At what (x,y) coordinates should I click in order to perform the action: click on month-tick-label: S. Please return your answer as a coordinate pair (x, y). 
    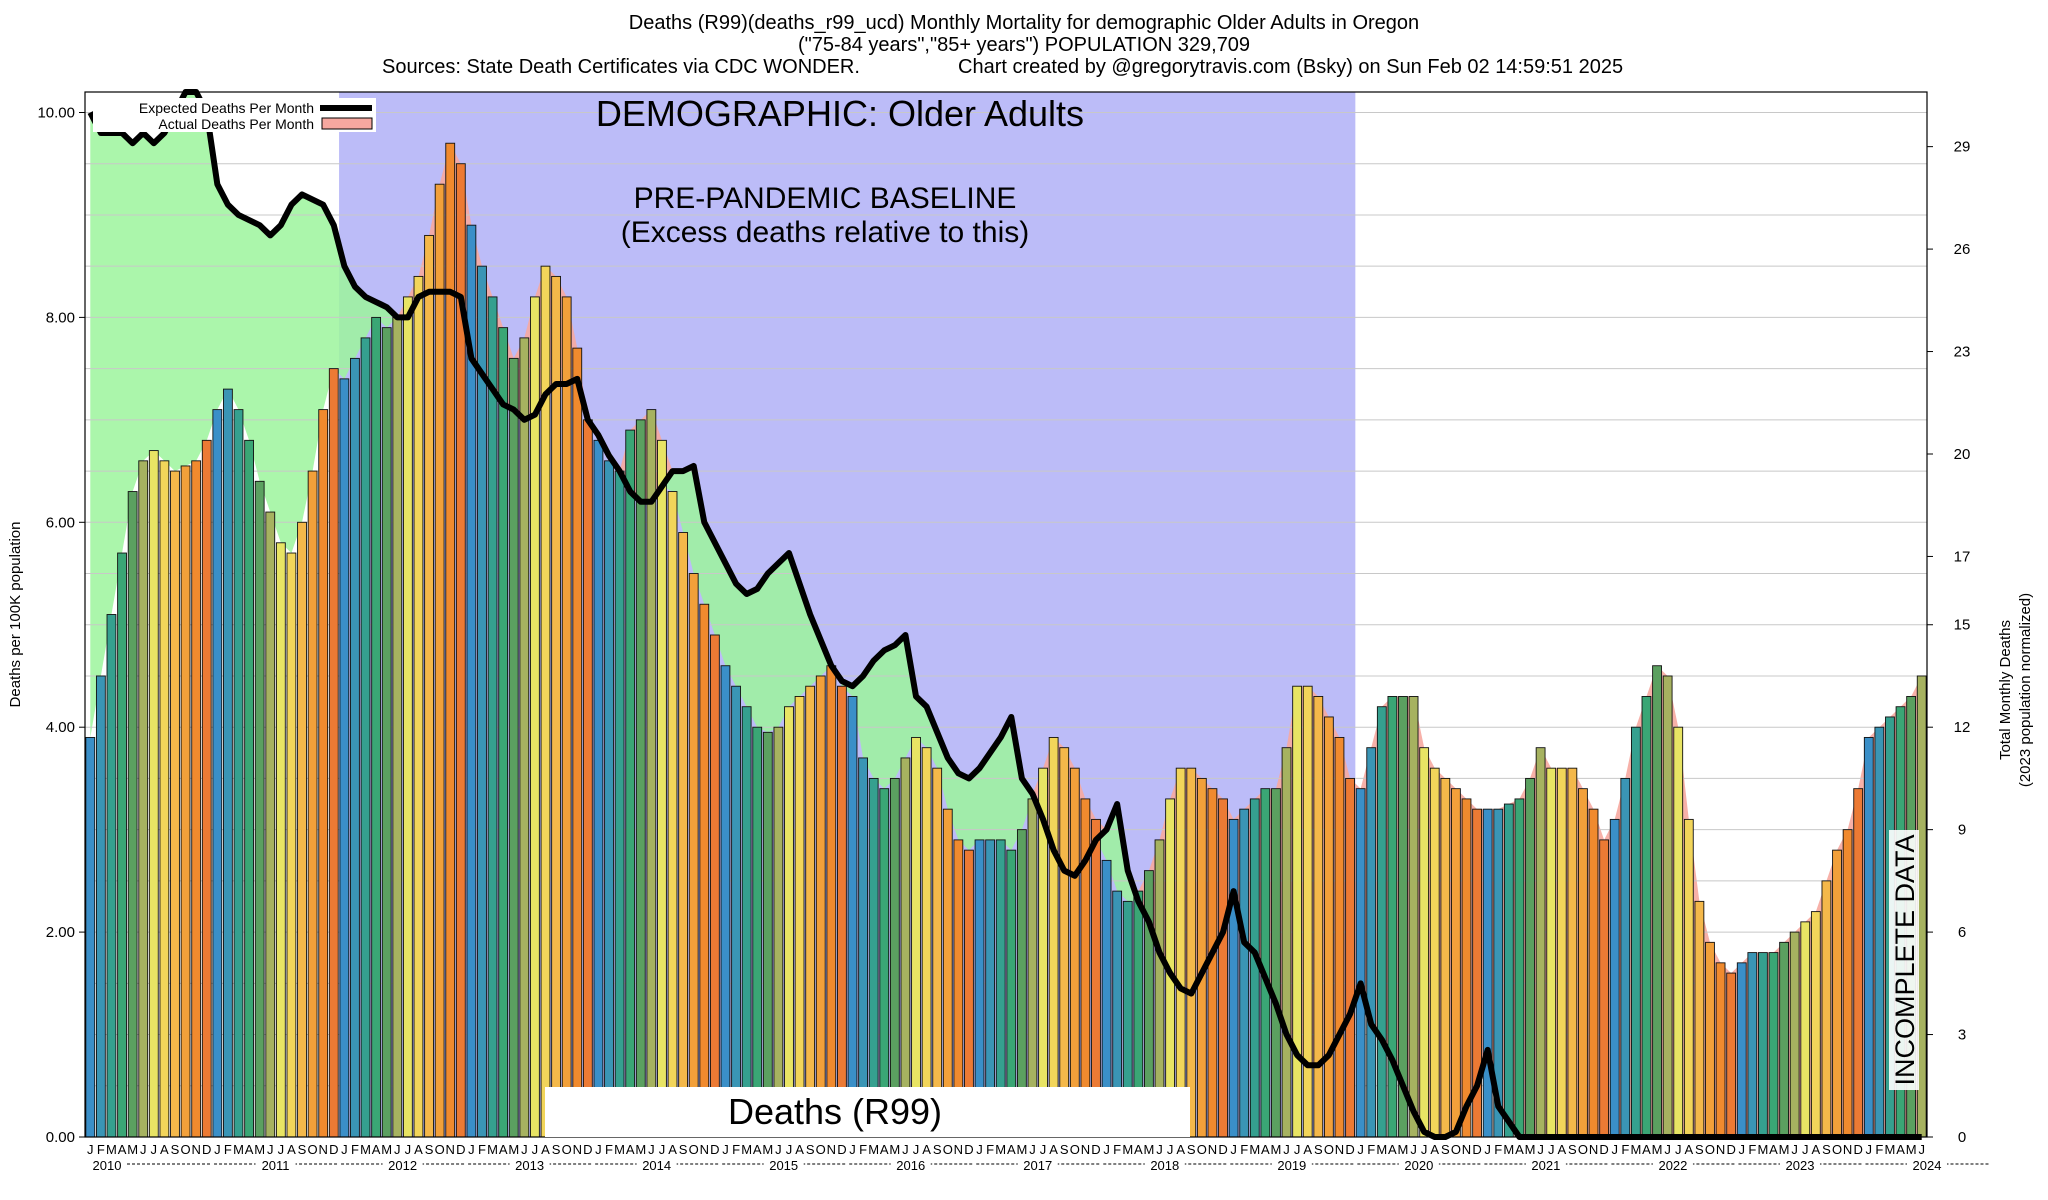
    Looking at the image, I should click on (1318, 1149).